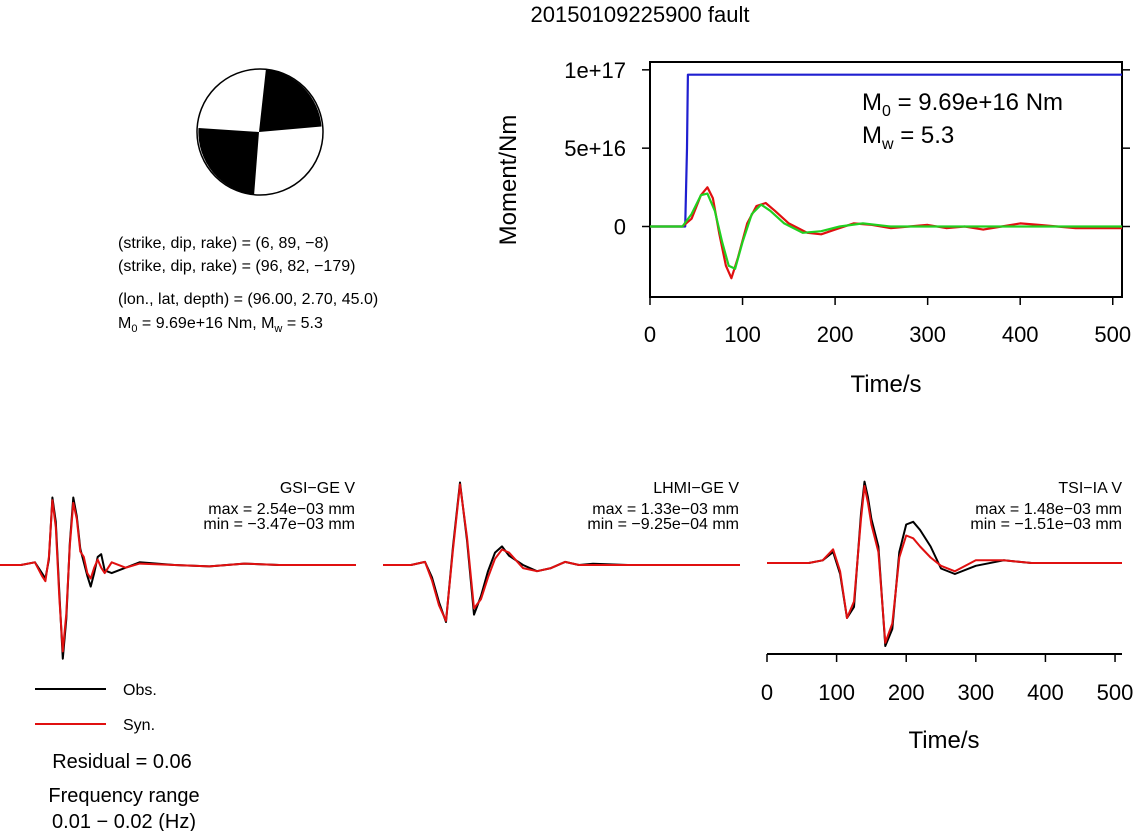 The image size is (1138, 836). What do you see at coordinates (696, 488) in the screenshot?
I see `station-label: LHMI−GE V` at bounding box center [696, 488].